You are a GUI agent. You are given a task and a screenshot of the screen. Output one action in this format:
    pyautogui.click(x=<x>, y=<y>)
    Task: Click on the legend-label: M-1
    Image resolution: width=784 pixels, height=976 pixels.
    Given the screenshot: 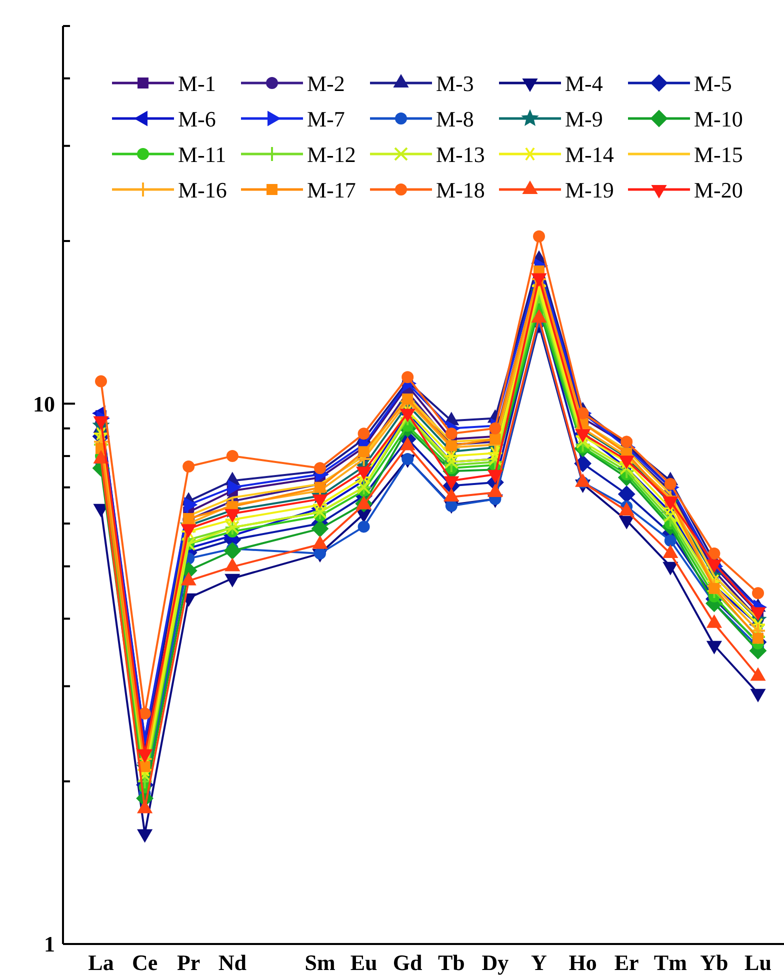 What is the action you would take?
    pyautogui.click(x=197, y=83)
    